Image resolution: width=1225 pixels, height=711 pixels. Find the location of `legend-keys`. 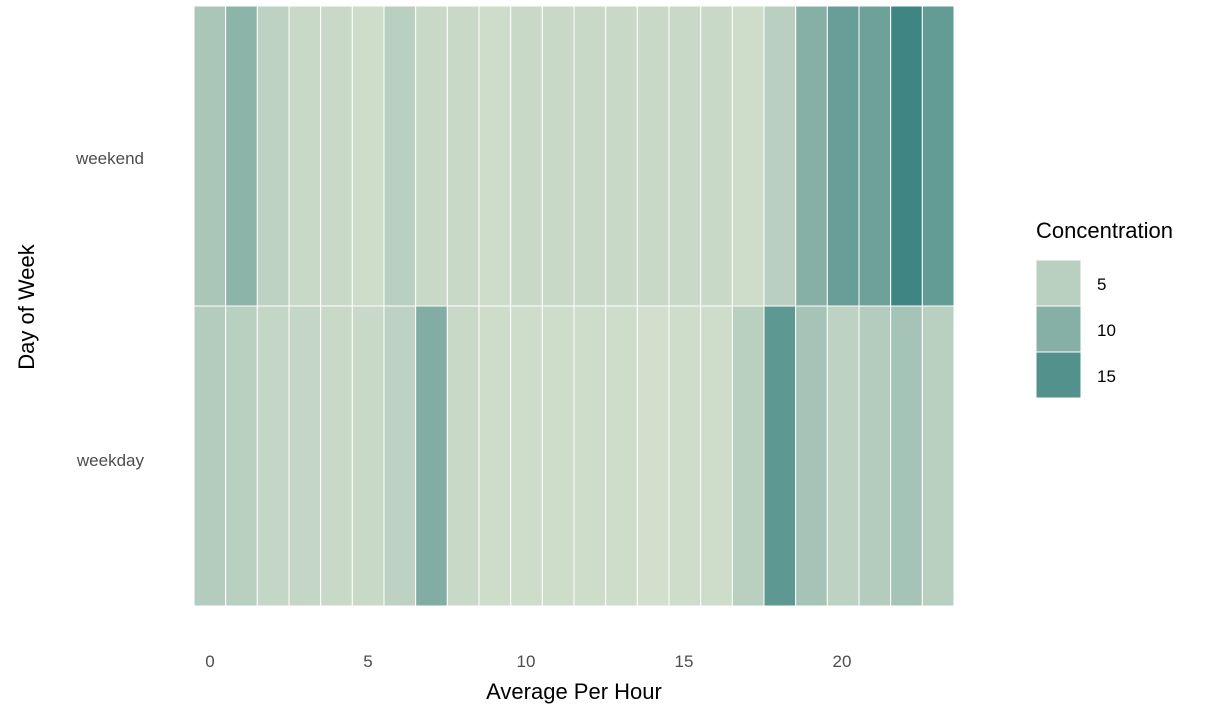

legend-keys is located at coordinates (1058, 329).